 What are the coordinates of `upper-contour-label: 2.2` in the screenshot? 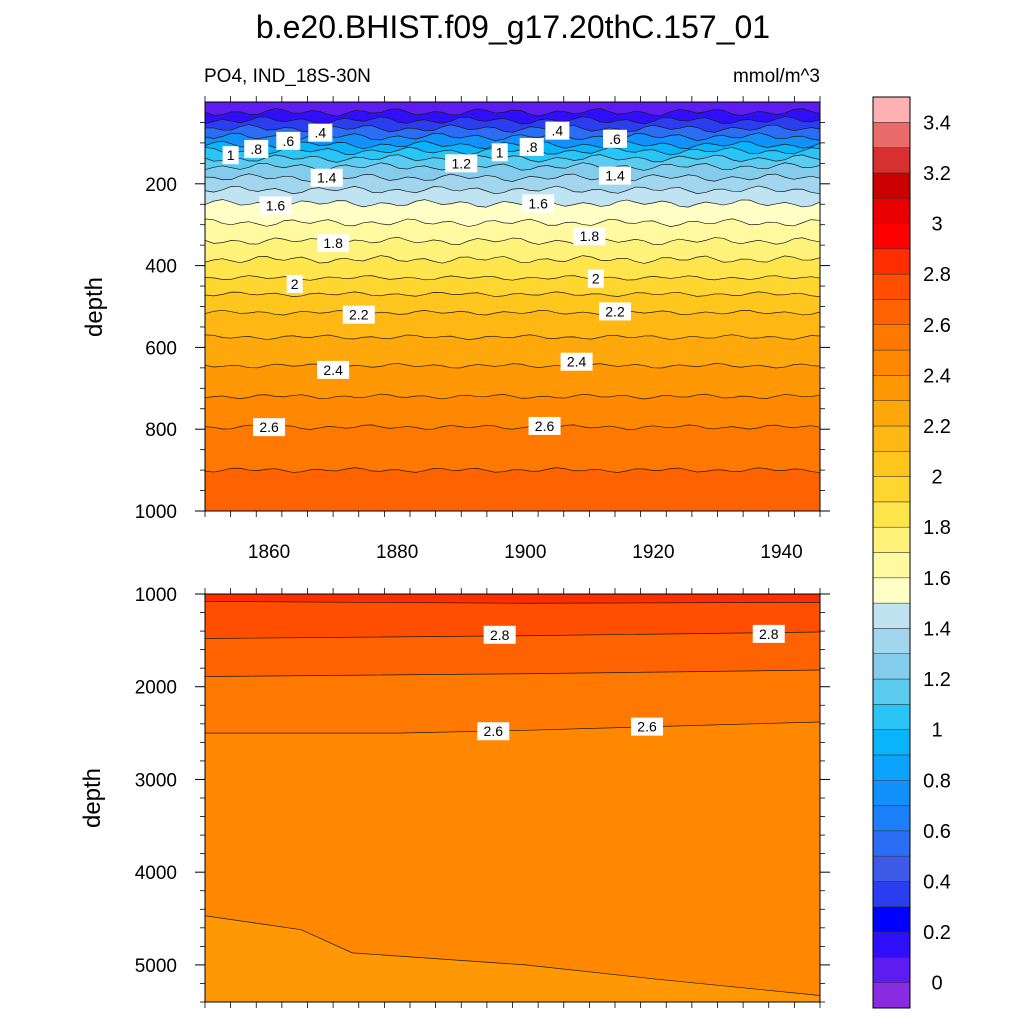 It's located at (615, 311).